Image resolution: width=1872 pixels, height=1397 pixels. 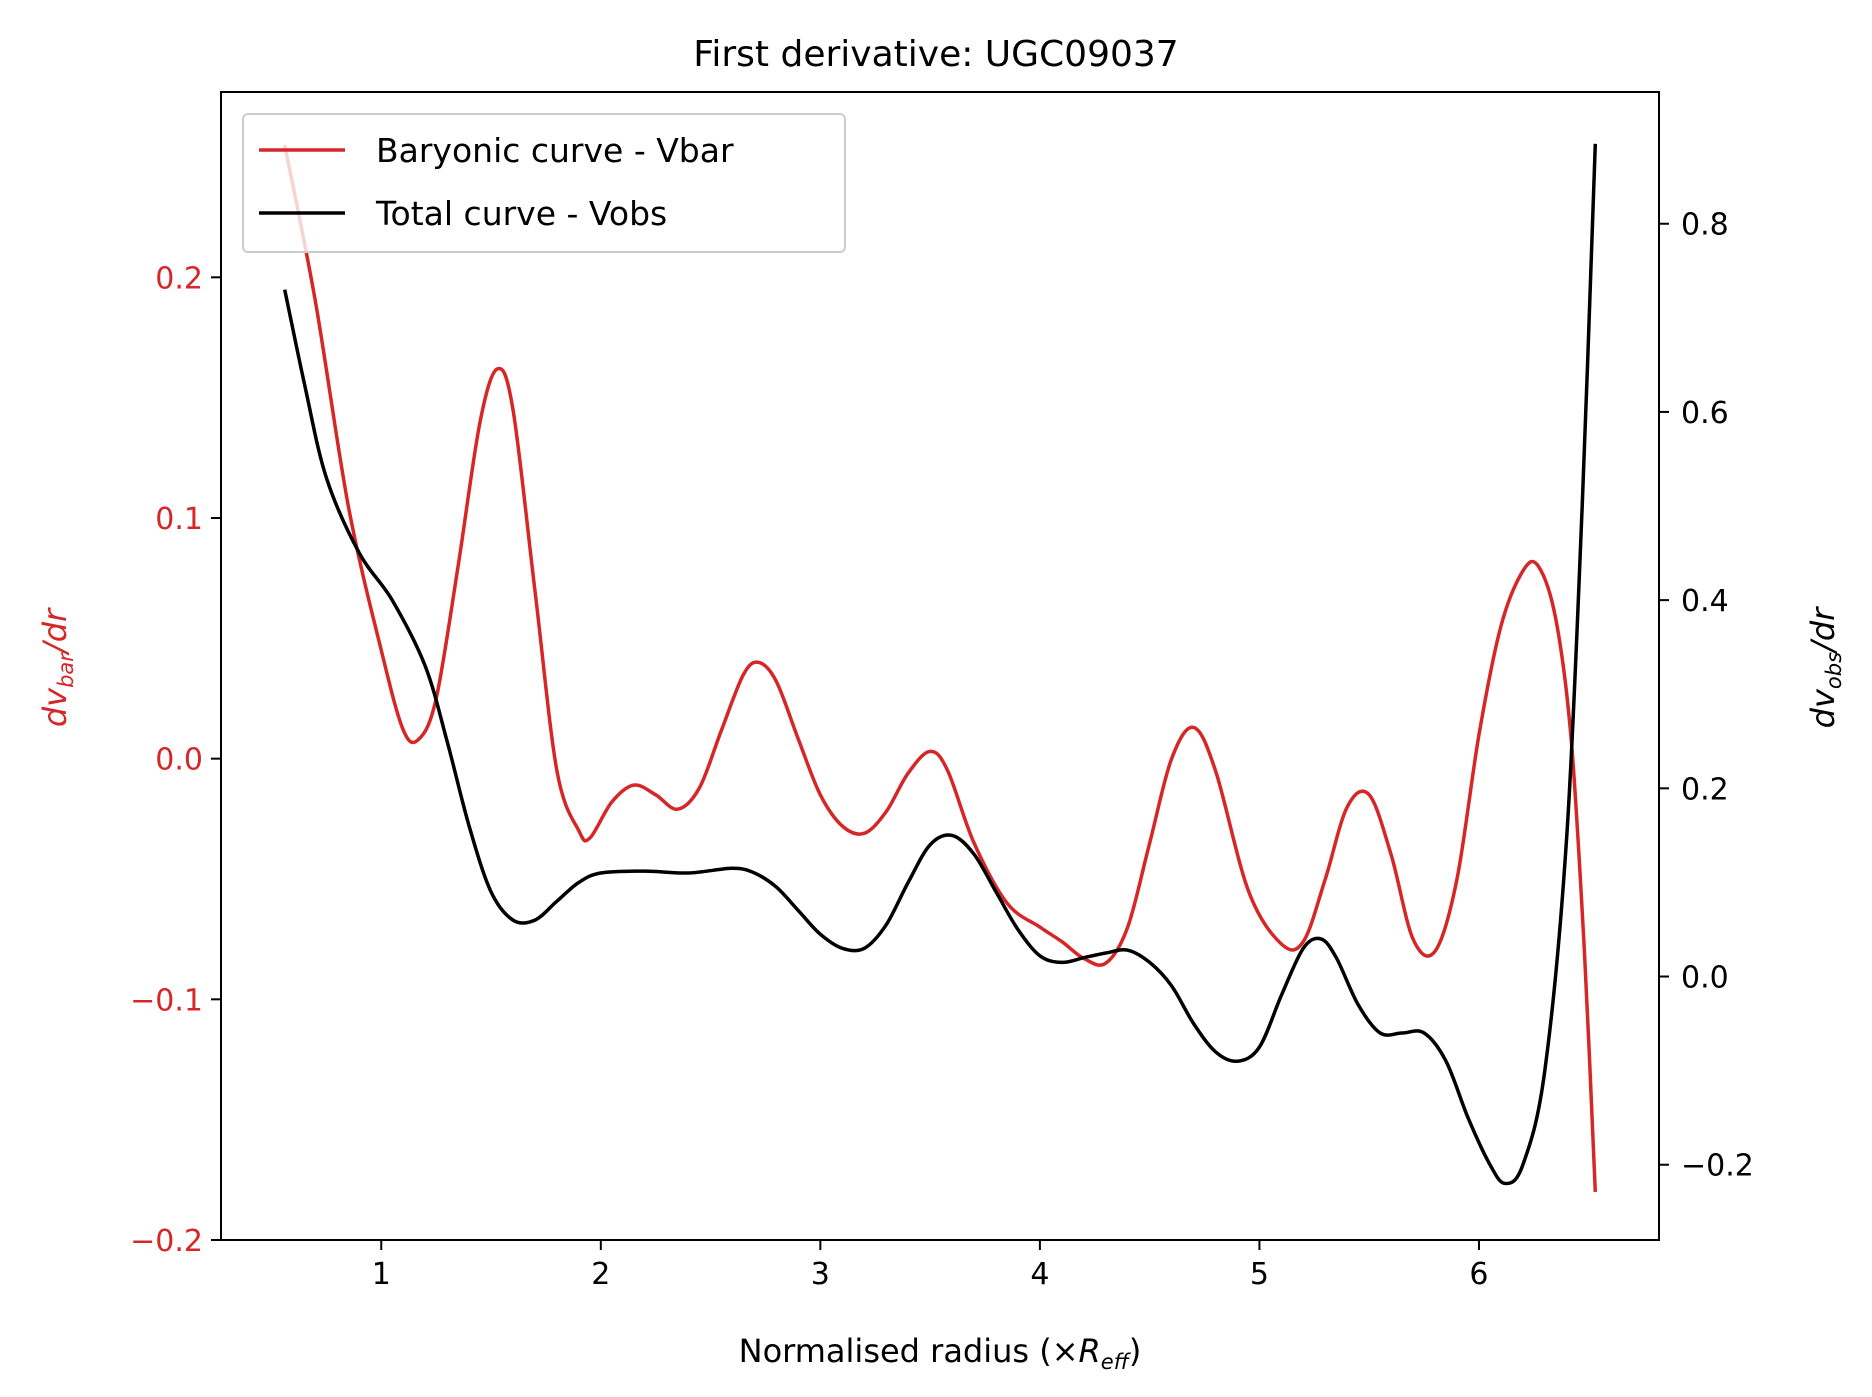 What do you see at coordinates (166, 1241) in the screenshot?
I see `y-left-tick-label: −0.2` at bounding box center [166, 1241].